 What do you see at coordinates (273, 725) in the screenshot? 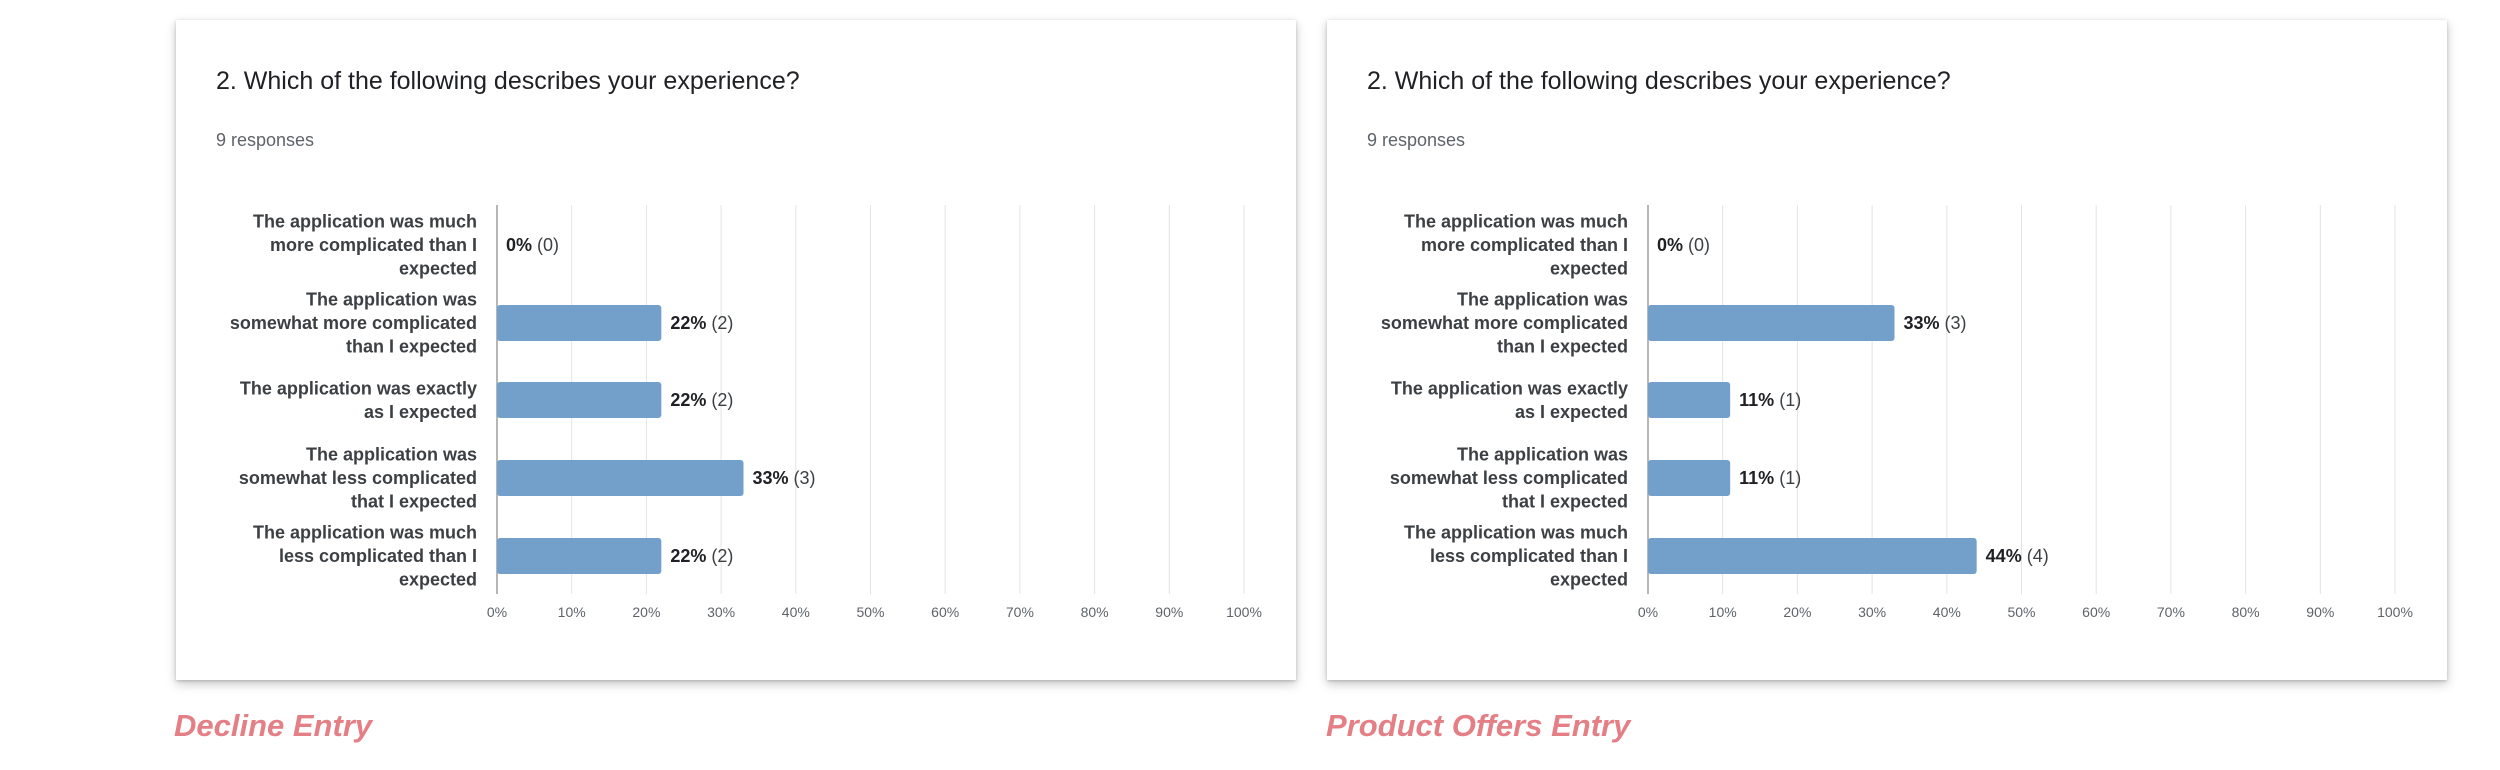
I see `caption-decline-entry: Decline Entry` at bounding box center [273, 725].